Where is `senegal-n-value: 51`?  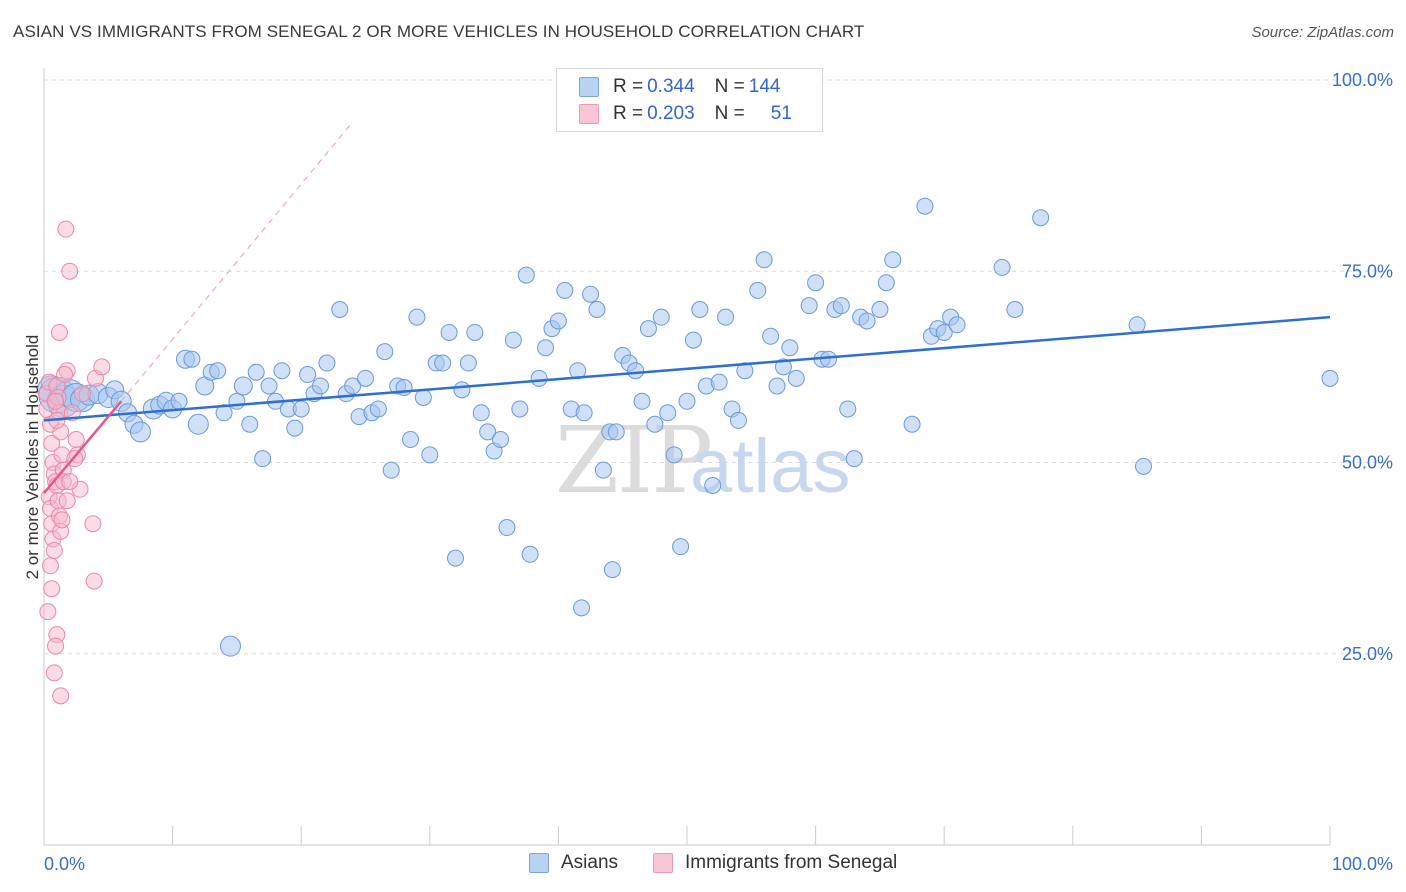
senegal-n-value: 51 is located at coordinates (781, 113).